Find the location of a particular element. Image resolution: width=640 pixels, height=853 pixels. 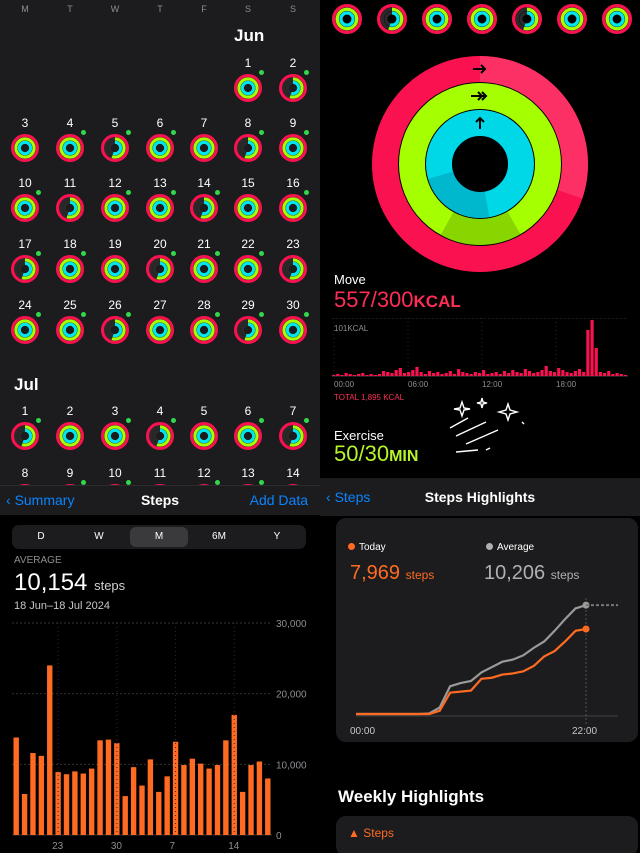

day-number: 5 is located at coordinates (204, 411).